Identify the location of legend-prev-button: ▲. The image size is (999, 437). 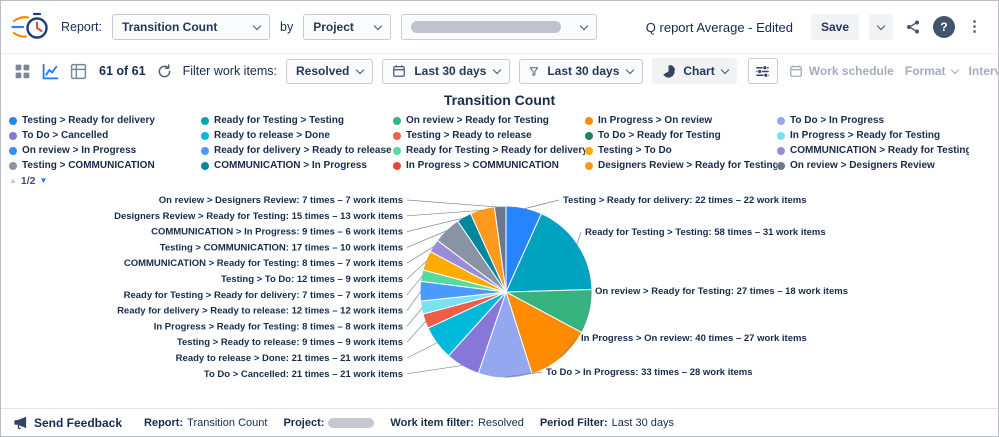
(13, 180).